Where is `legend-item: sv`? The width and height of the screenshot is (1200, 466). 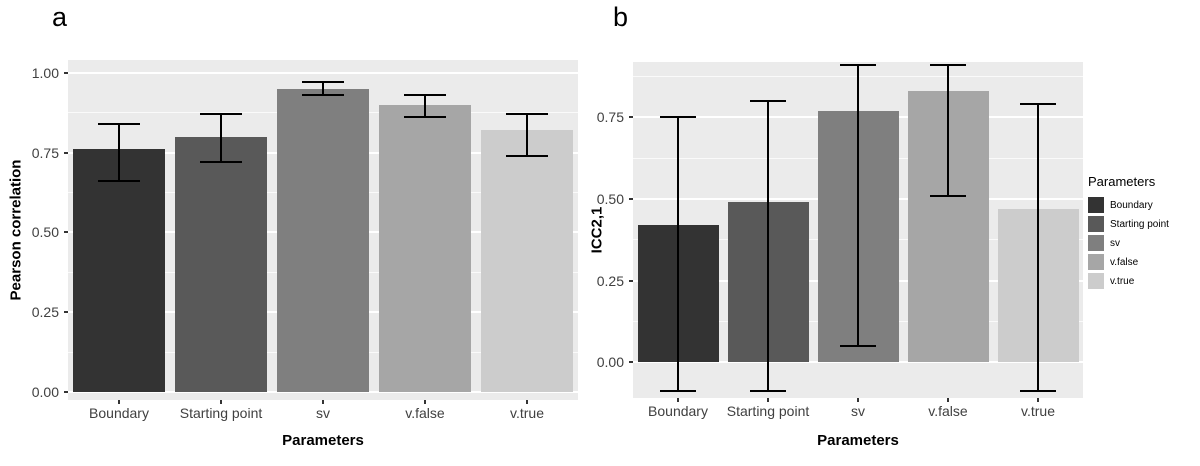 legend-item: sv is located at coordinates (1128, 243).